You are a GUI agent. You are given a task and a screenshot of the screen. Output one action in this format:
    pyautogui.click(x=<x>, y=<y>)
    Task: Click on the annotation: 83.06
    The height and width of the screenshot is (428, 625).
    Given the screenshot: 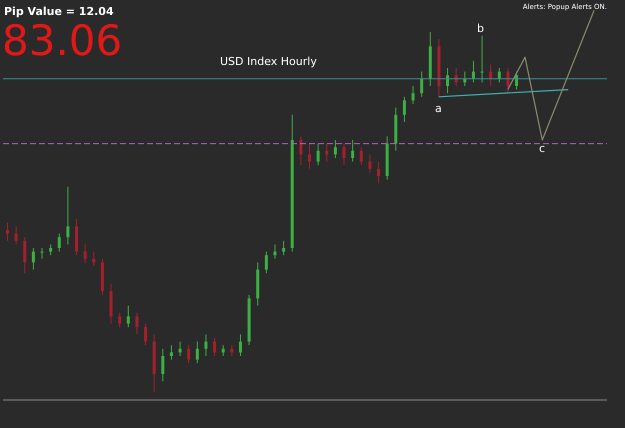 What is the action you would take?
    pyautogui.click(x=62, y=40)
    